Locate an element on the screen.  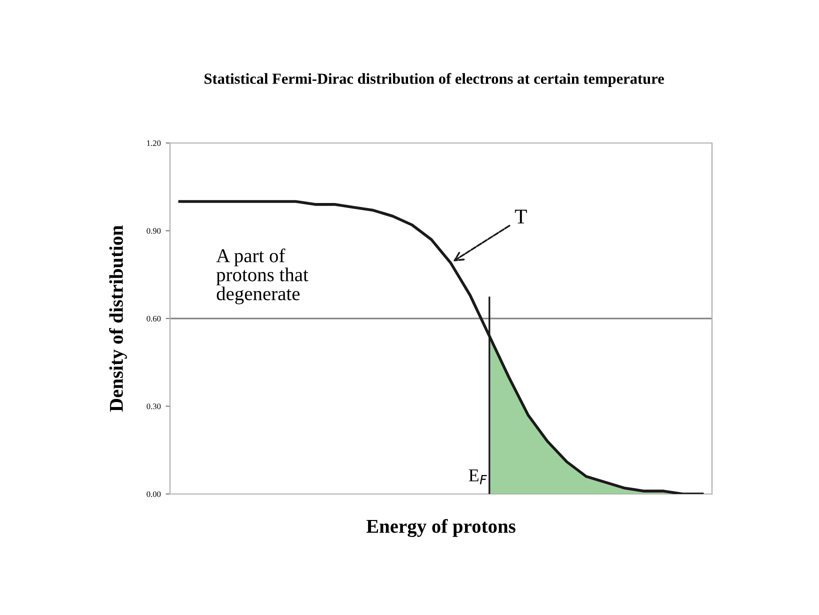
x-axis-title: Energy of protons is located at coordinates (441, 528).